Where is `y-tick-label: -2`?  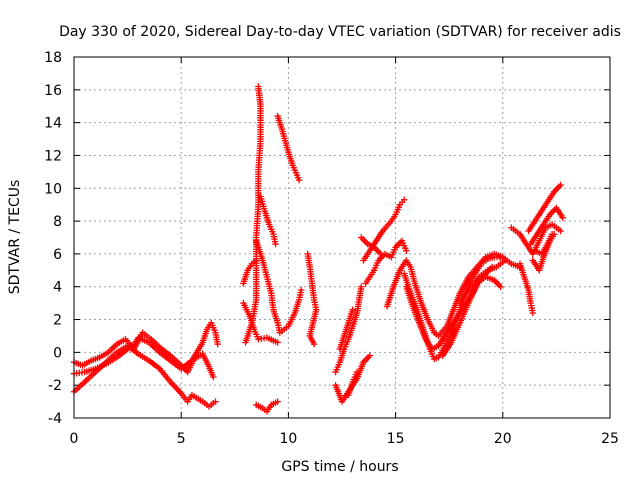 y-tick-label: -2 is located at coordinates (55, 386).